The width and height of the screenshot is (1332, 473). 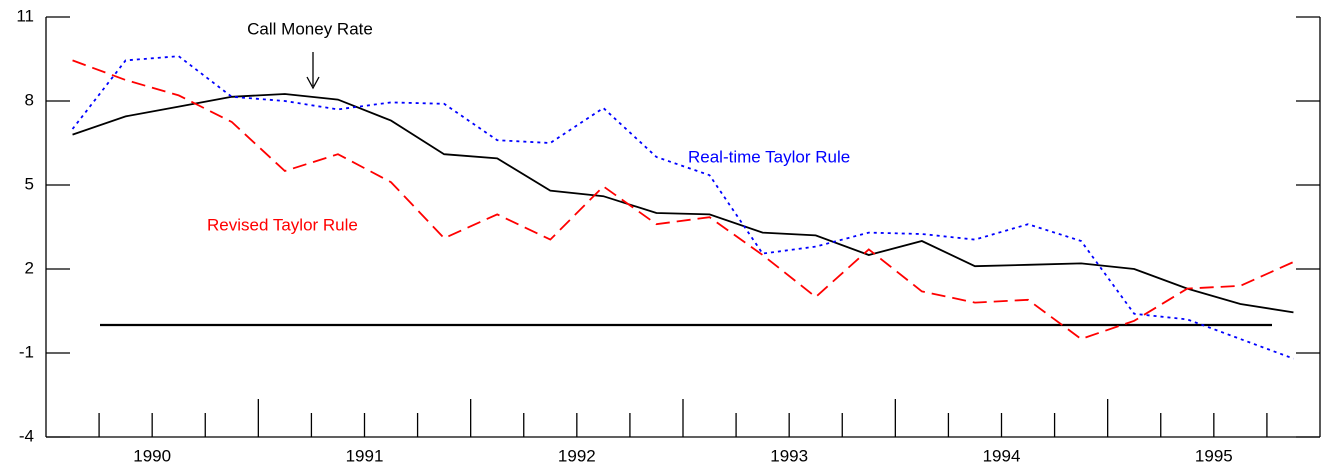 I want to click on annotation: Revised Taylor Rule, so click(x=282, y=224).